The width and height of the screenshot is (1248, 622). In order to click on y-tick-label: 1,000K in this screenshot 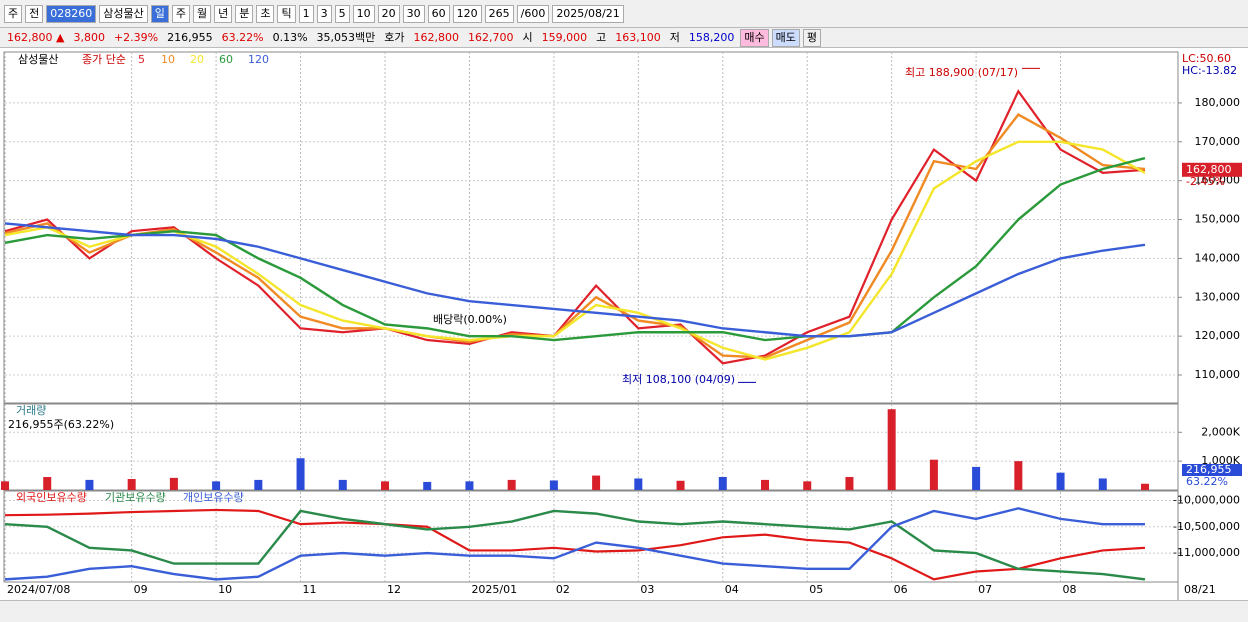, I will do `click(1220, 460)`.